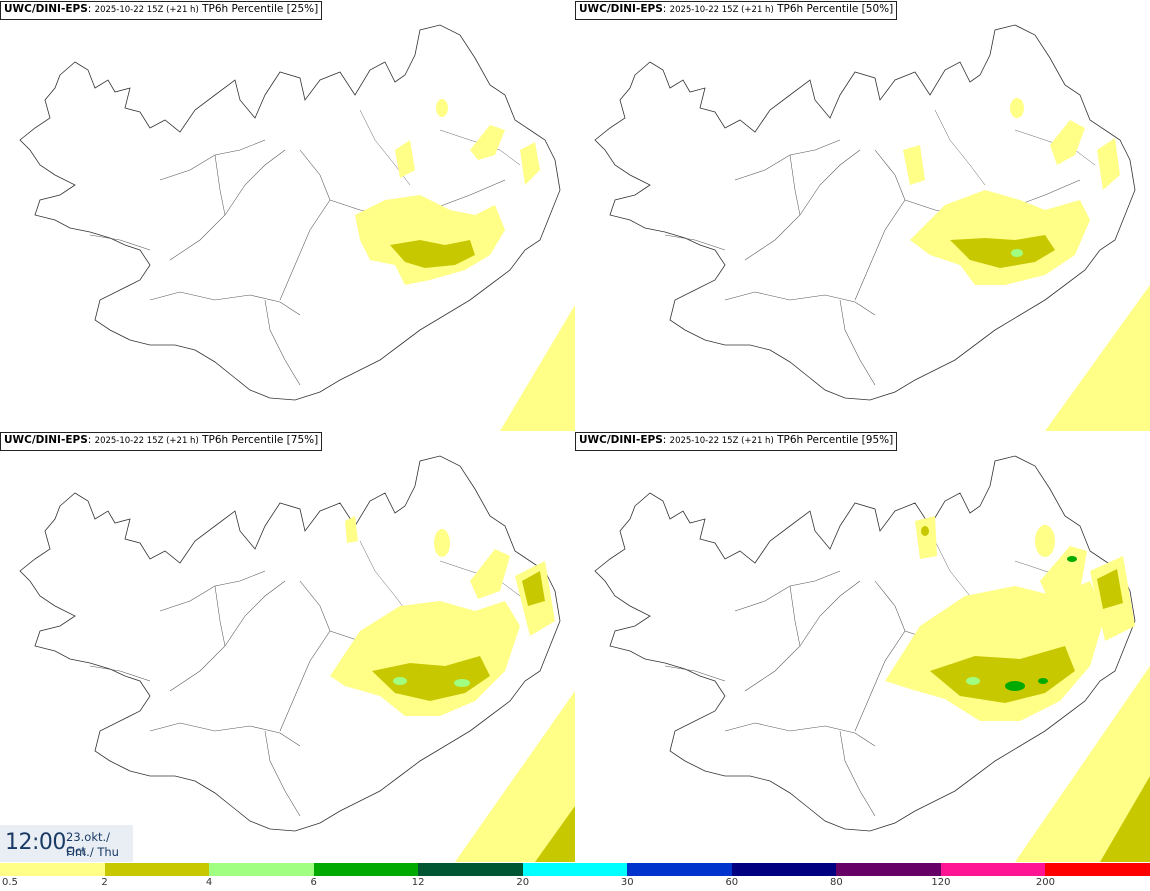 This screenshot has height=891, width=1150. What do you see at coordinates (575, 883) in the screenshot?
I see `legend-ticks: 0.5 2 4 6 12 20 30 60 80 120 200` at bounding box center [575, 883].